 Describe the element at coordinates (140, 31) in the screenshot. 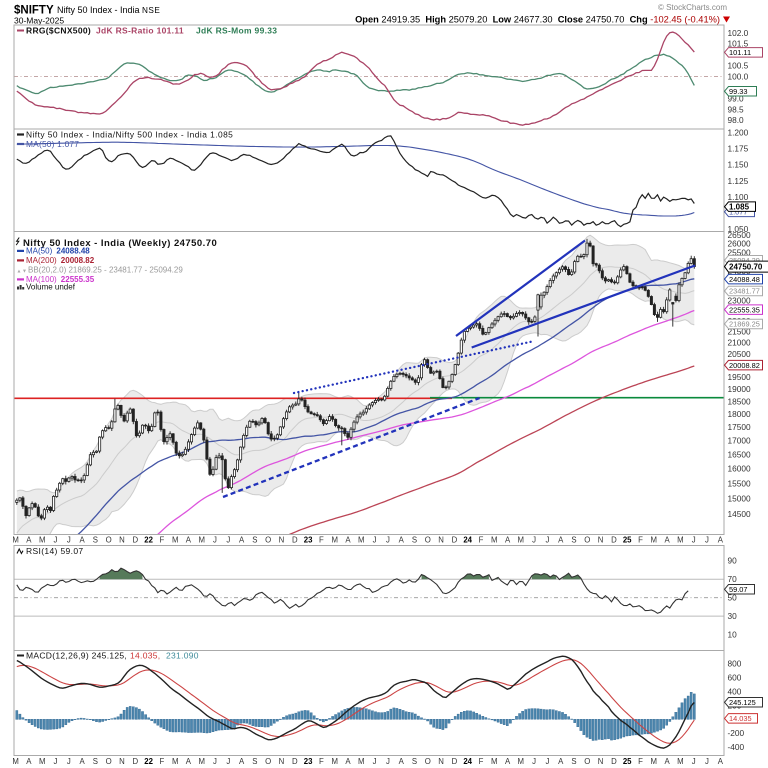

I see `svg-text: JdK RS-Ratio 101.11` at that location.